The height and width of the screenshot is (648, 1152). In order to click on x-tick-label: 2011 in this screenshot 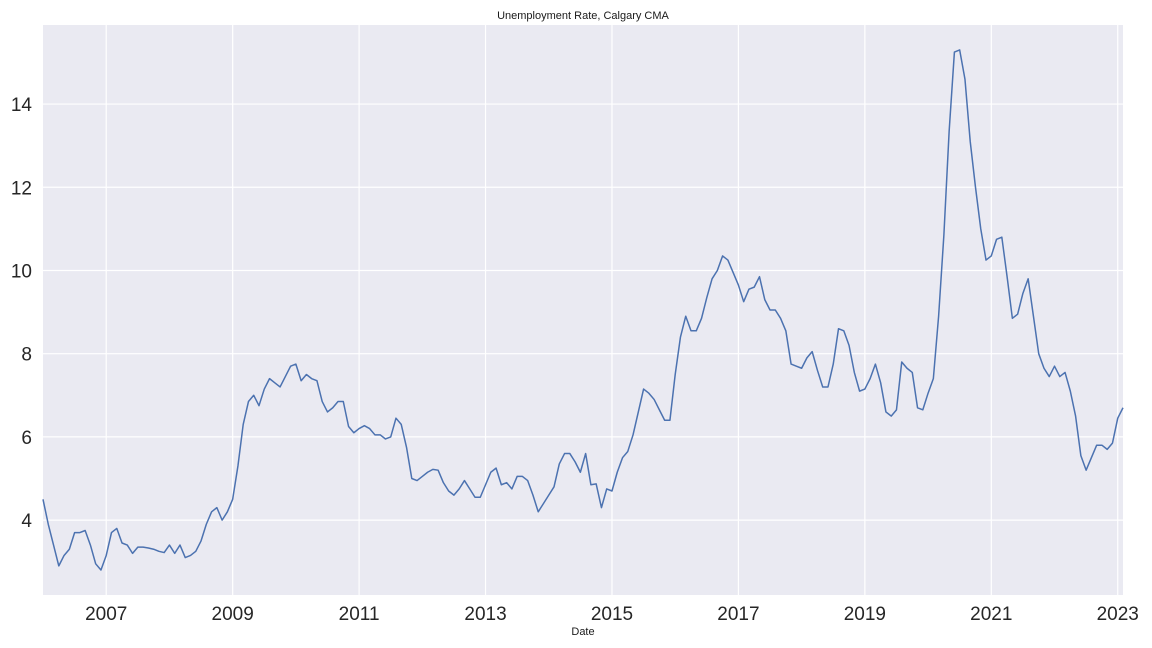, I will do `click(359, 614)`.